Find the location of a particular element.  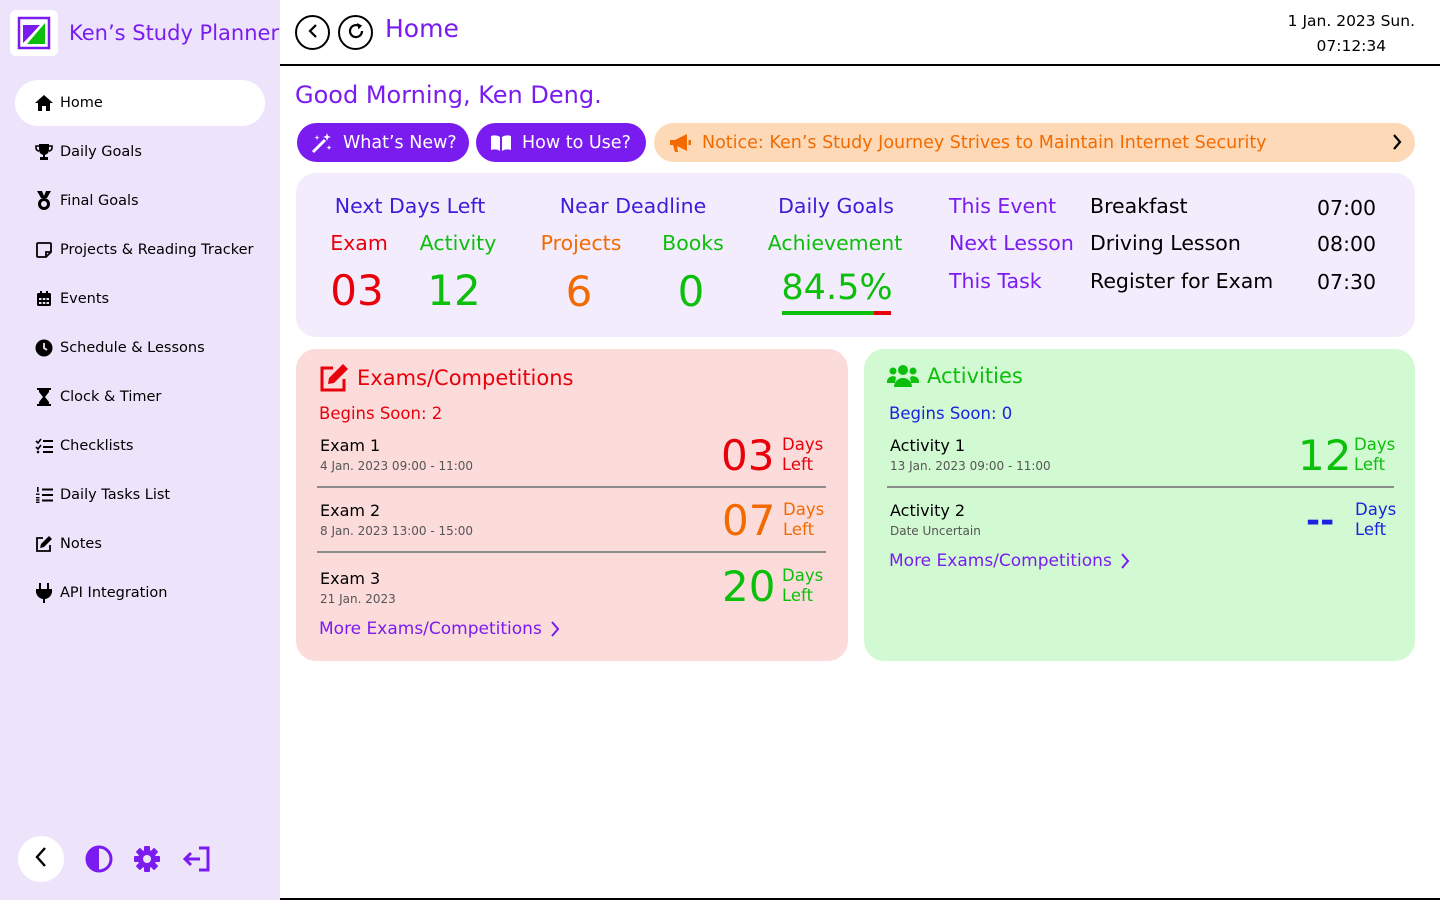

exams-title: Exams/Competitions is located at coordinates (465, 378).